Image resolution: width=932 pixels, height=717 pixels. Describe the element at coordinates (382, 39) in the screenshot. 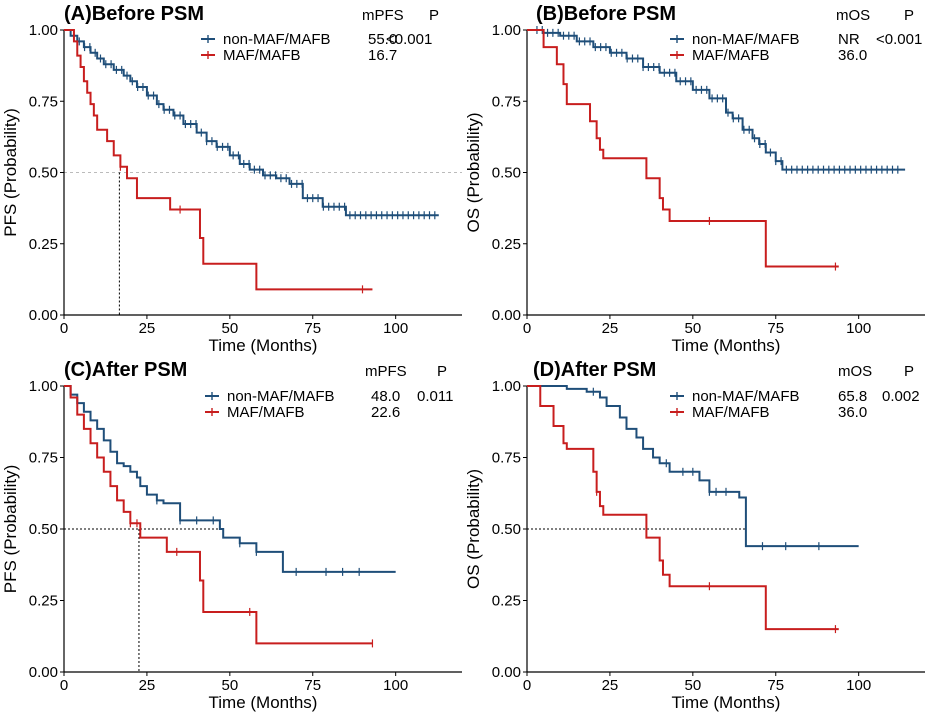

I see `legend-median-value: 55.0` at that location.